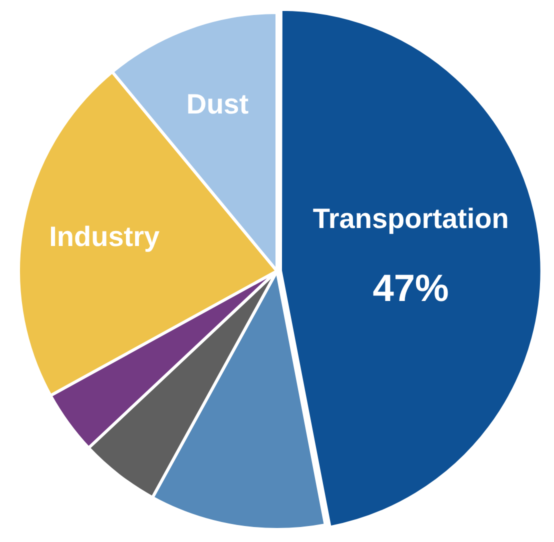 The height and width of the screenshot is (542, 554). I want to click on data-label: 47%, so click(410, 289).